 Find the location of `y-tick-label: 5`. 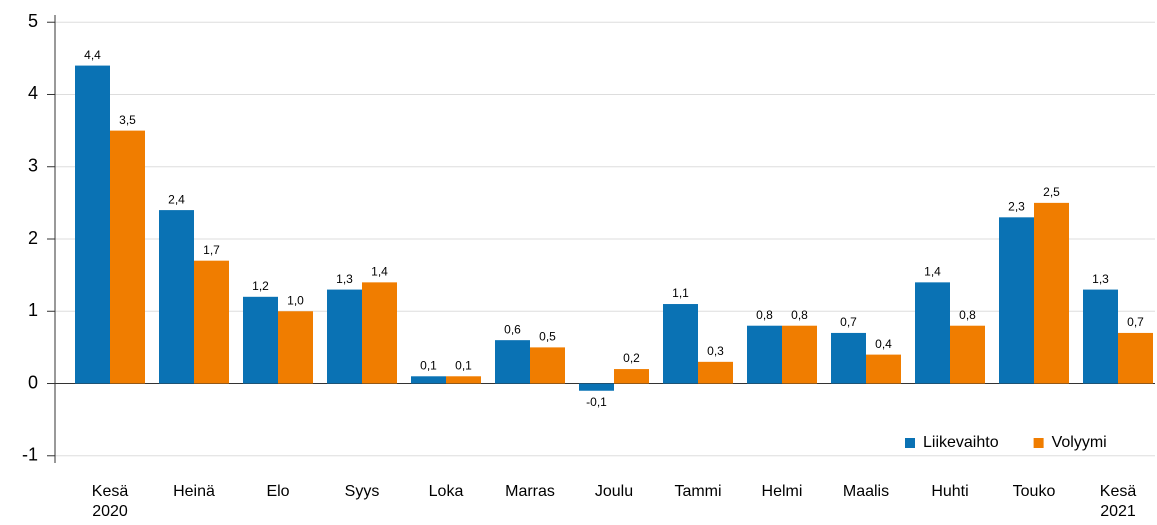

y-tick-label: 5 is located at coordinates (33, 21).